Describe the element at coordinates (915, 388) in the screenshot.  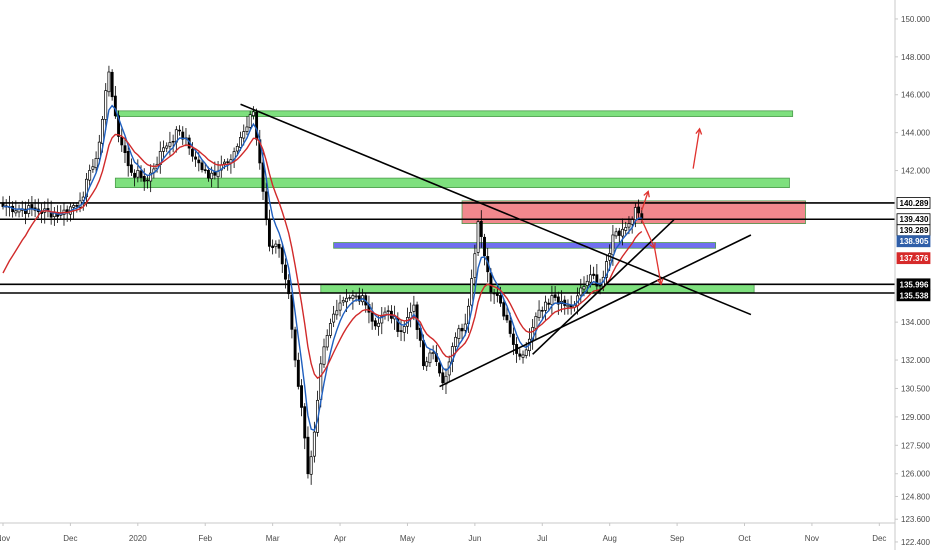
I see `price-tick-label: 130.500` at that location.